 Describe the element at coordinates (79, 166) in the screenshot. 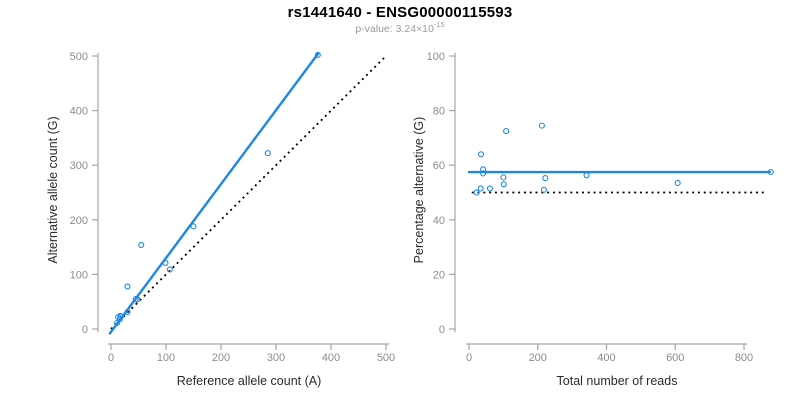

I see `y-tick-label: 300` at that location.